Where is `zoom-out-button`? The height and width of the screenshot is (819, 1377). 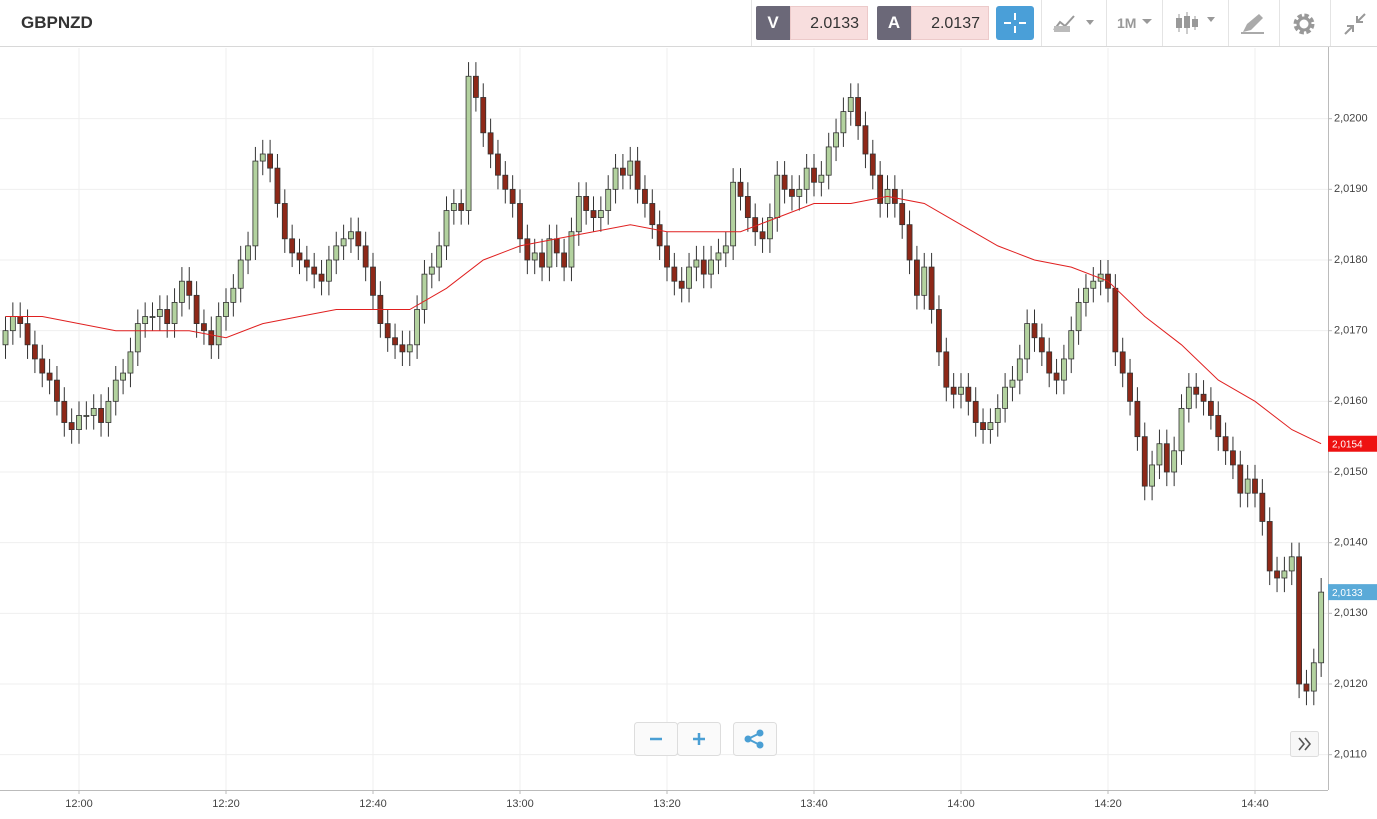 zoom-out-button is located at coordinates (656, 739).